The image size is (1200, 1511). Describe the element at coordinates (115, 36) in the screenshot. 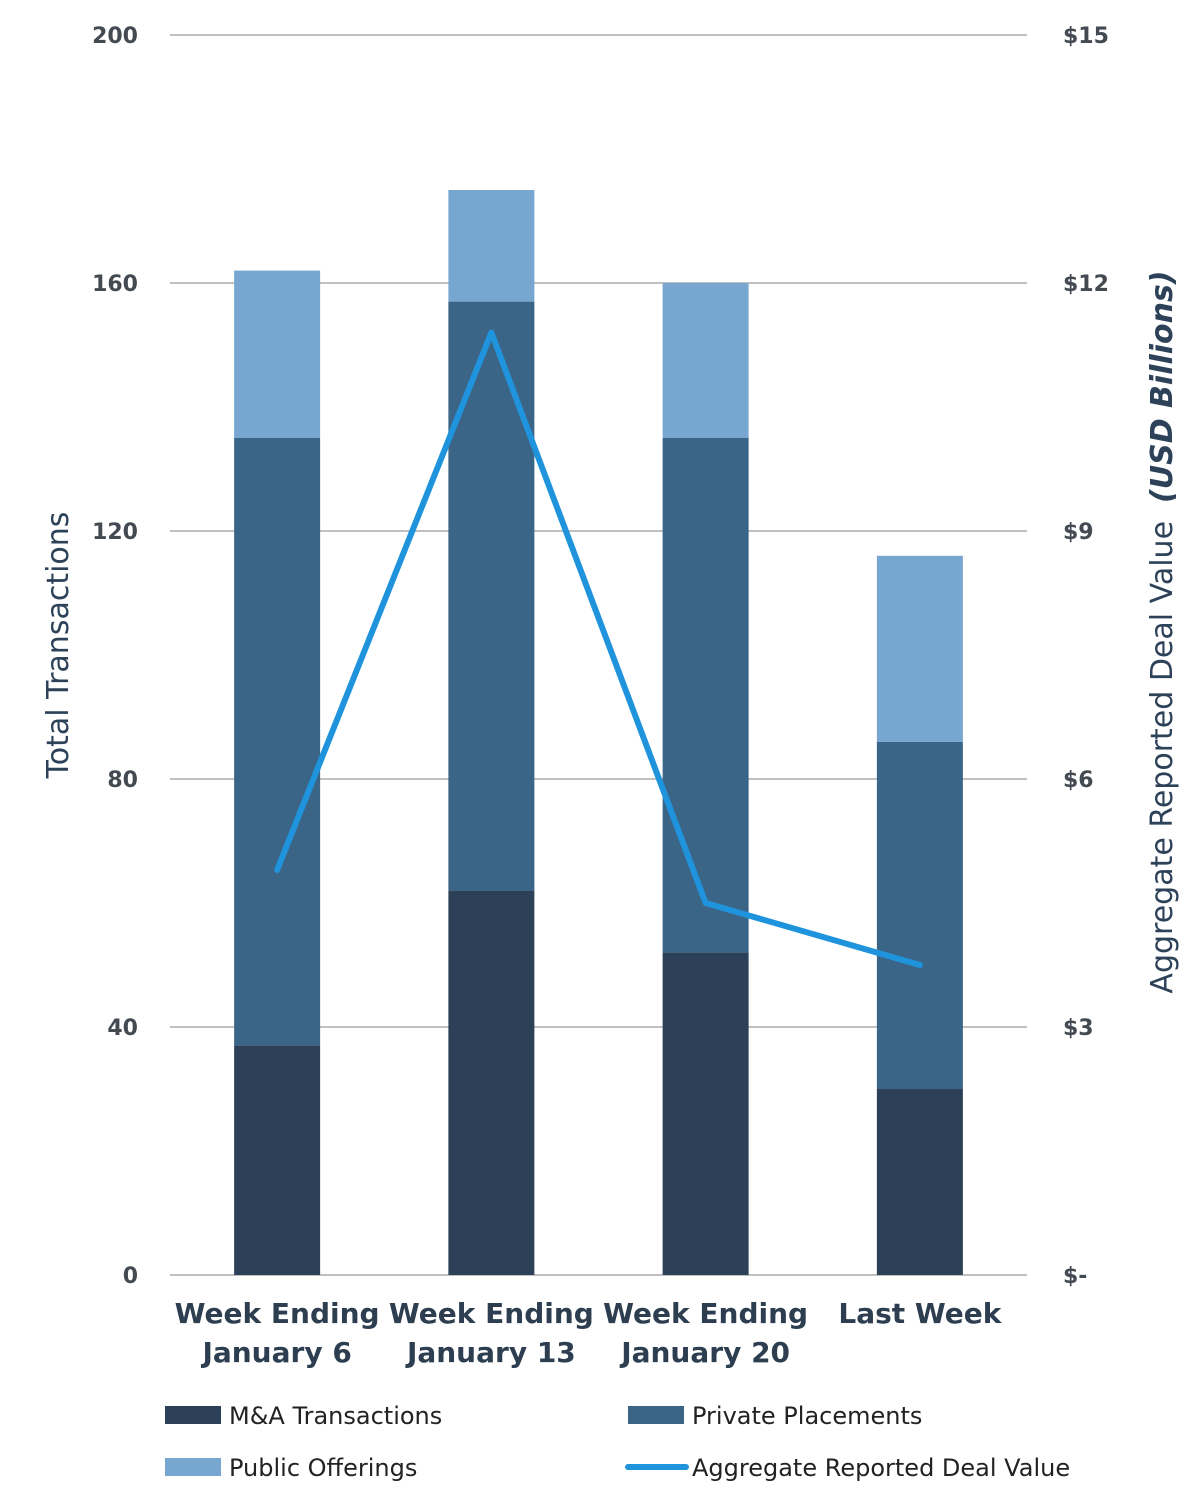

I see `left-tick-label: 200` at that location.